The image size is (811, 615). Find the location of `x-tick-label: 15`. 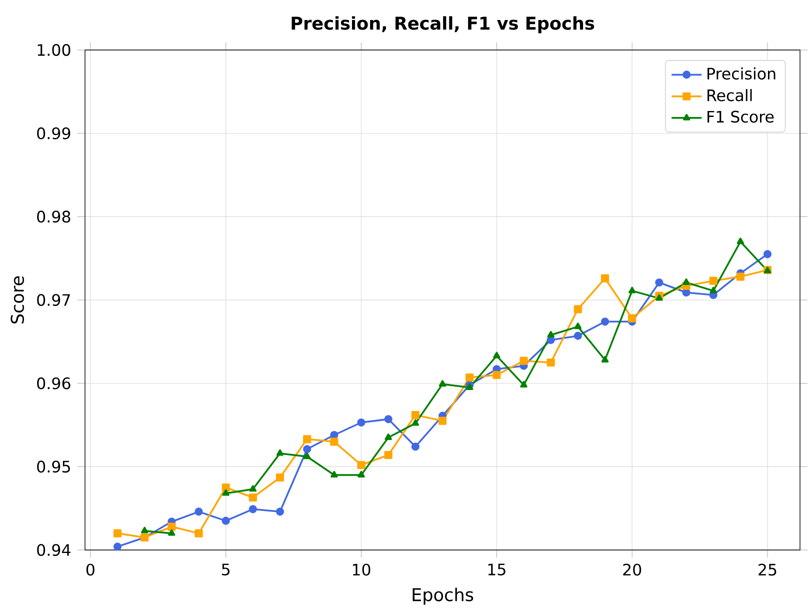

x-tick-label: 15 is located at coordinates (497, 570).